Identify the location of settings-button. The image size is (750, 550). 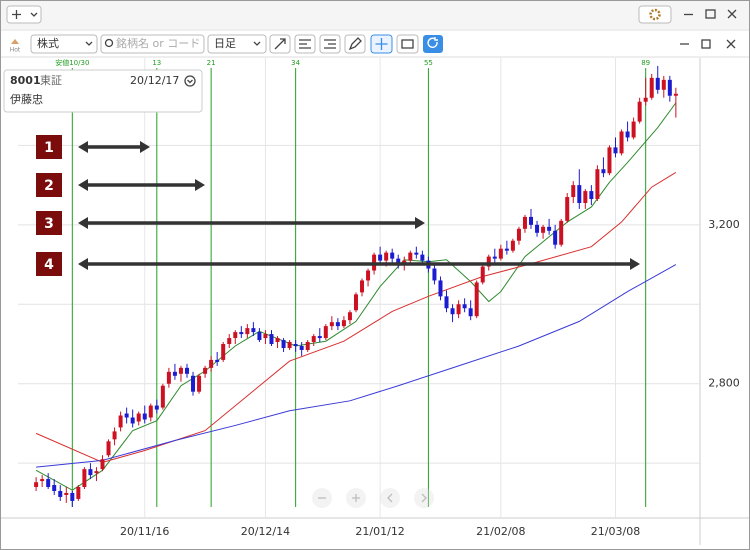
(655, 14).